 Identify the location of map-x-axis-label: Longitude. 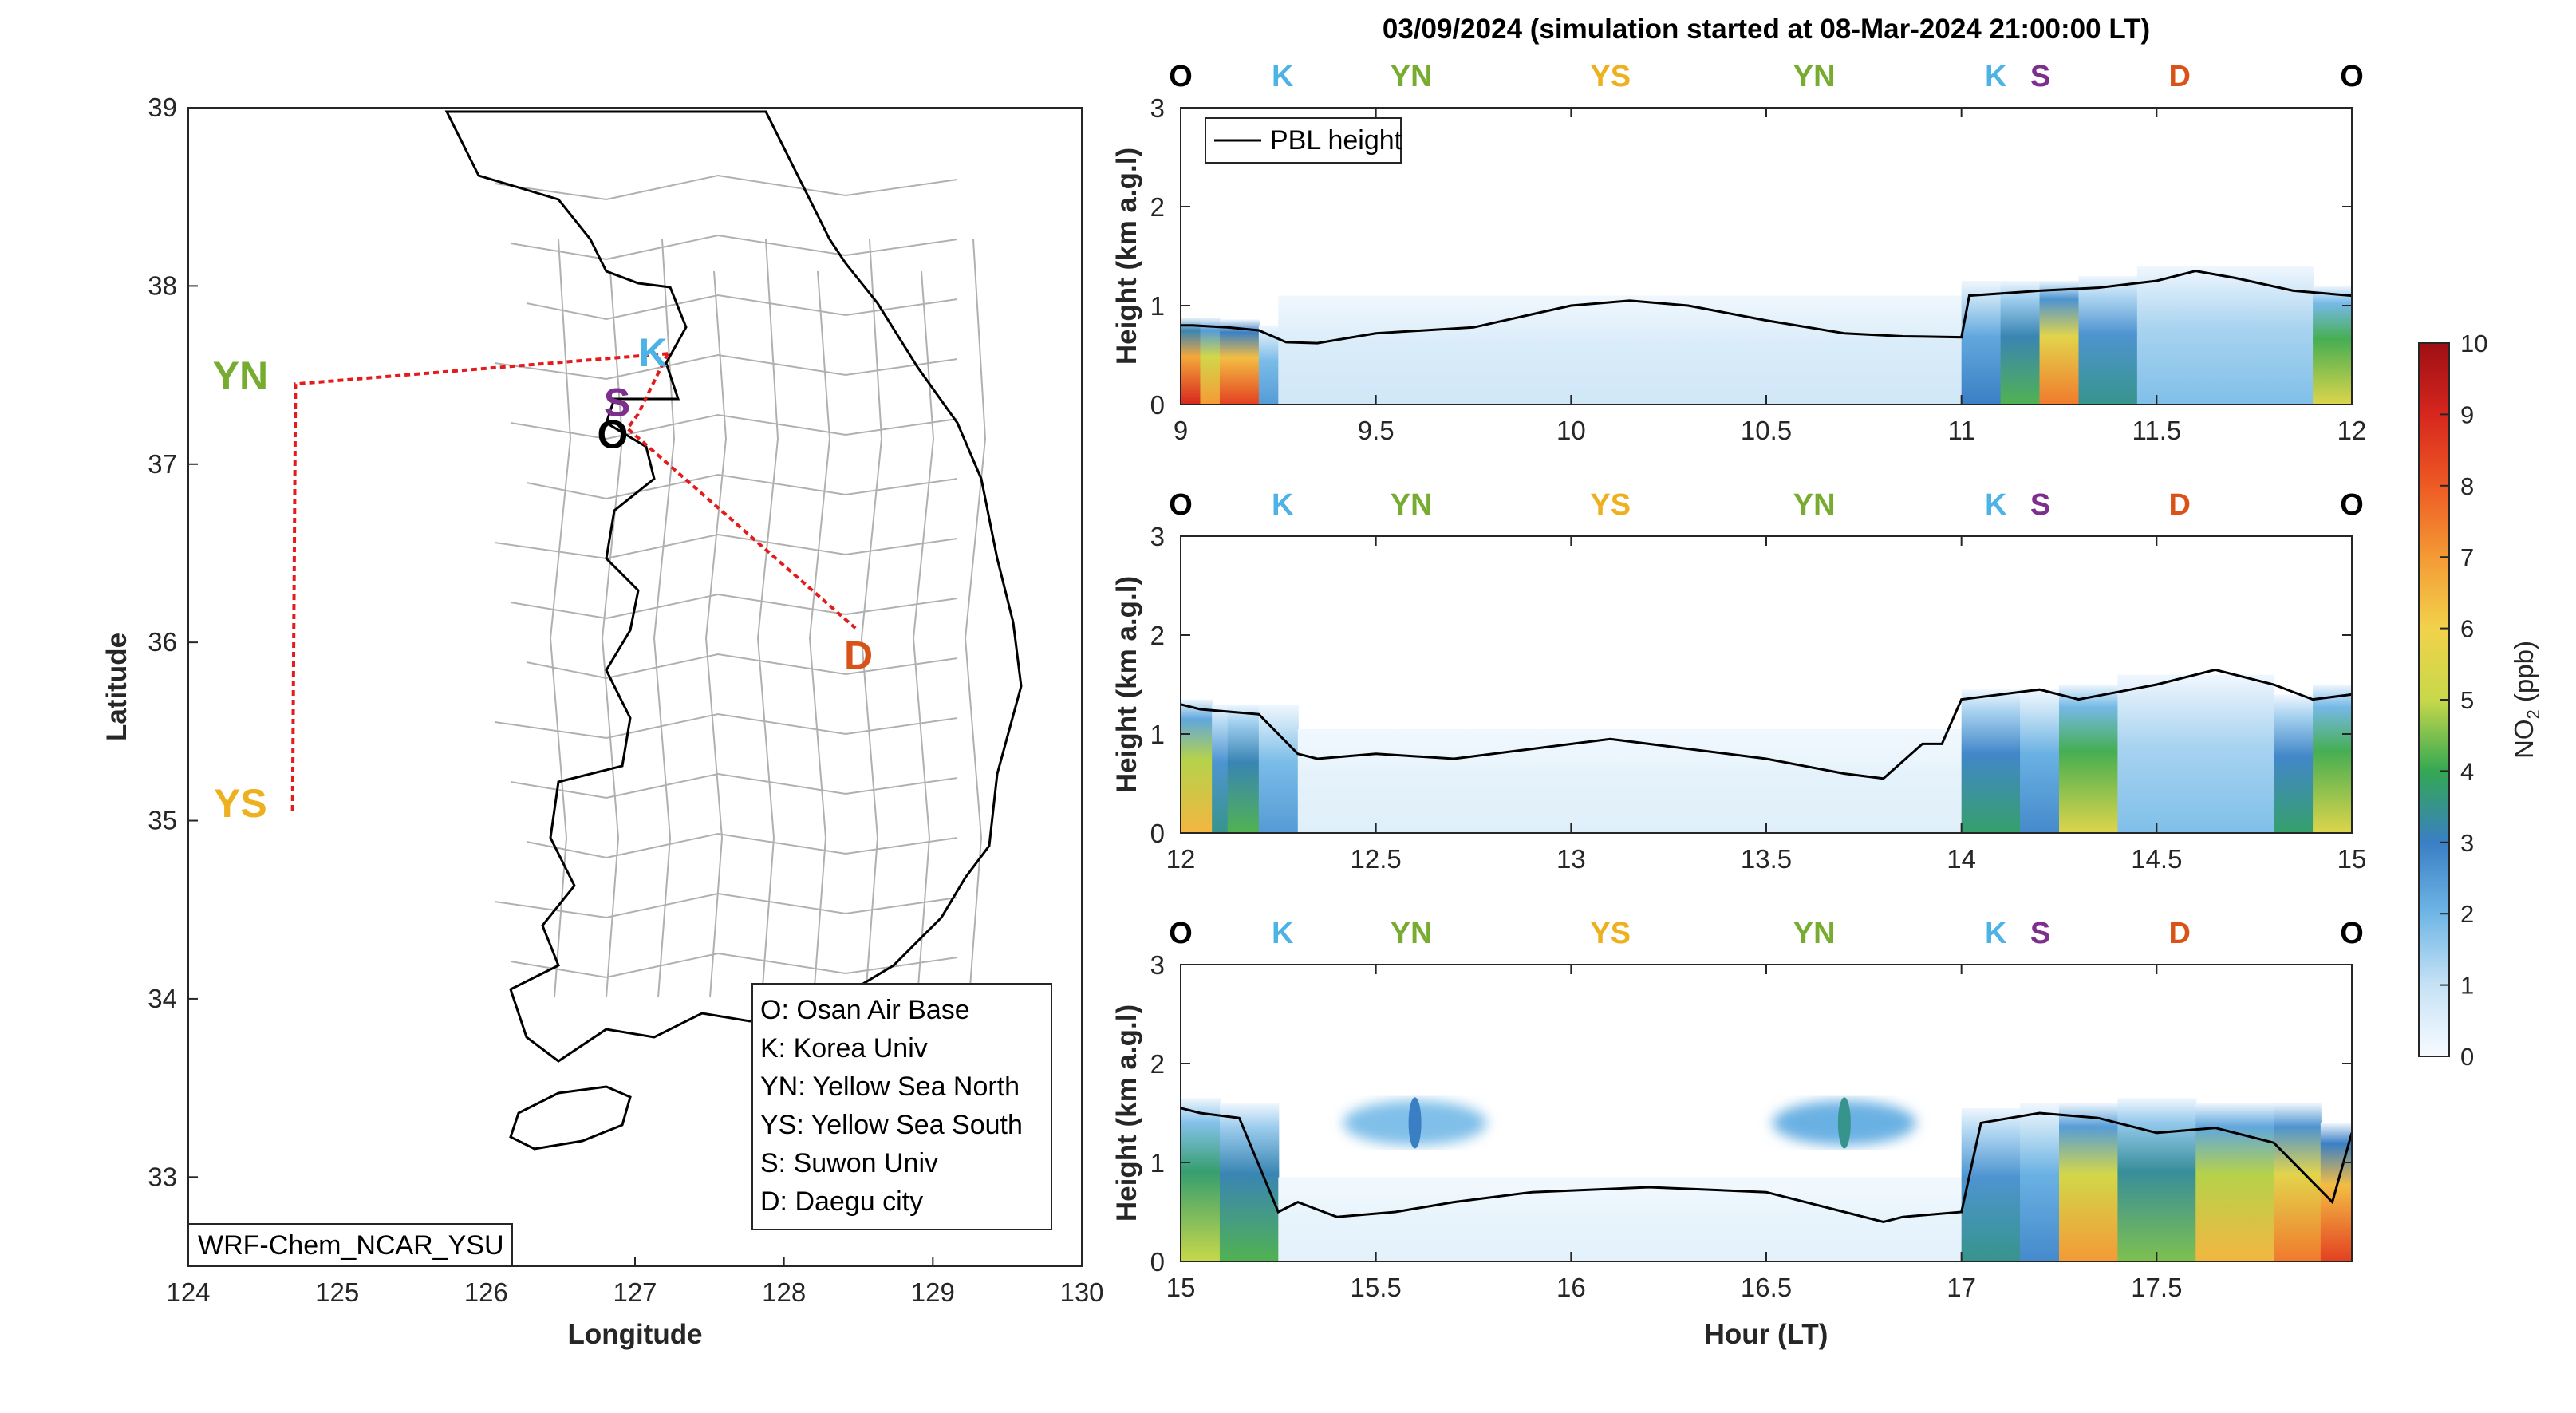
(634, 1334).